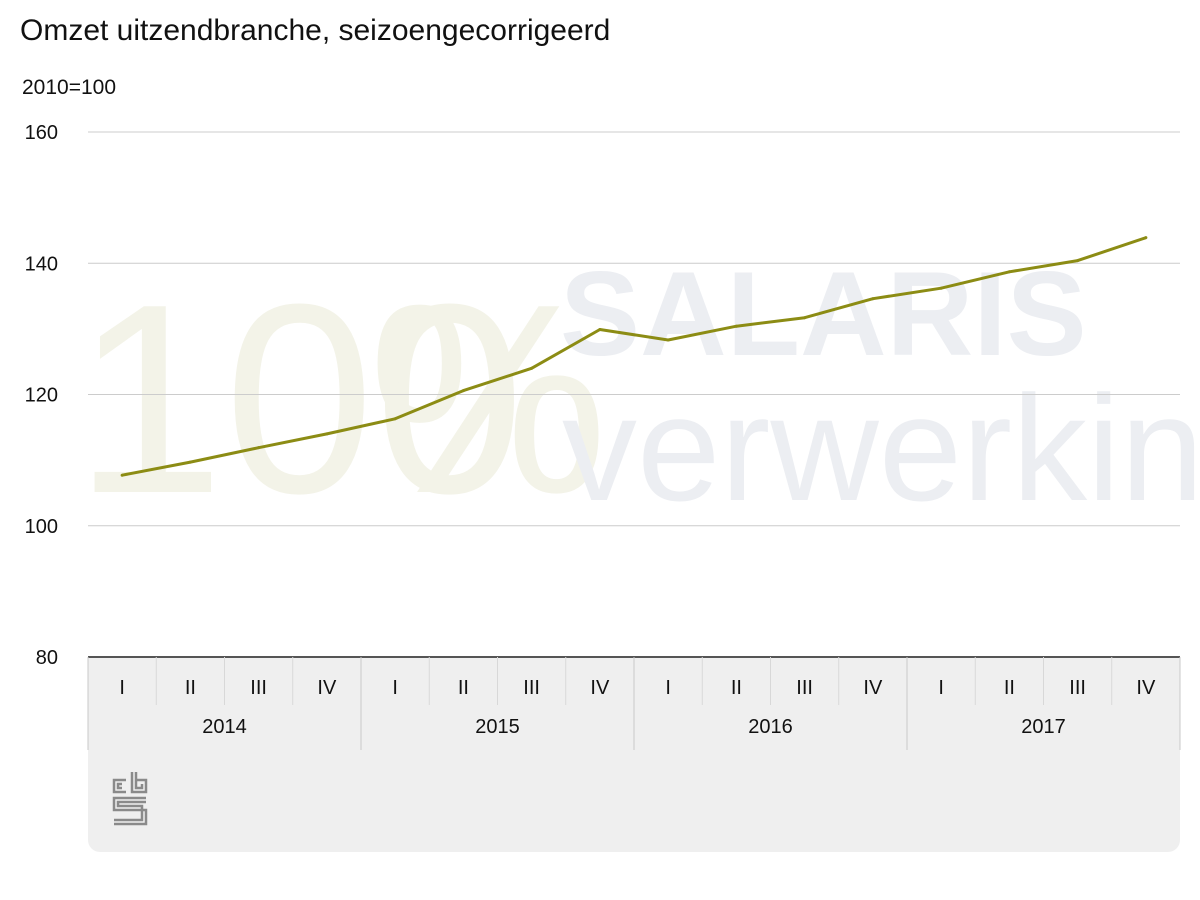 The height and width of the screenshot is (900, 1200). What do you see at coordinates (770, 727) in the screenshot?
I see `x-tick-label-year: 2016` at bounding box center [770, 727].